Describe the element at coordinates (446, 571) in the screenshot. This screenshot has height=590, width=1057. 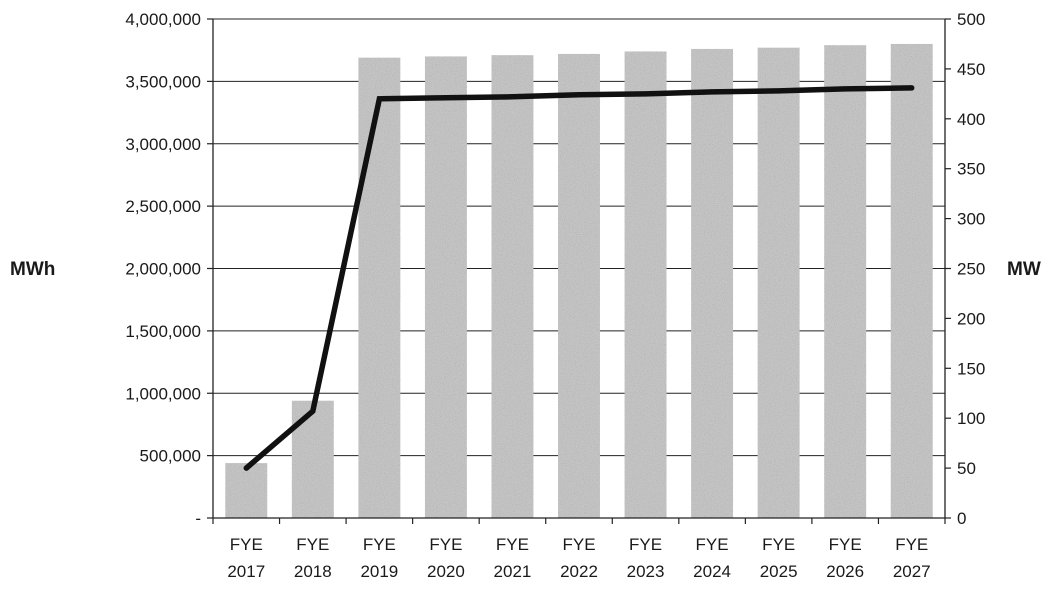
I see `x-tick-label-line: 2020` at that location.